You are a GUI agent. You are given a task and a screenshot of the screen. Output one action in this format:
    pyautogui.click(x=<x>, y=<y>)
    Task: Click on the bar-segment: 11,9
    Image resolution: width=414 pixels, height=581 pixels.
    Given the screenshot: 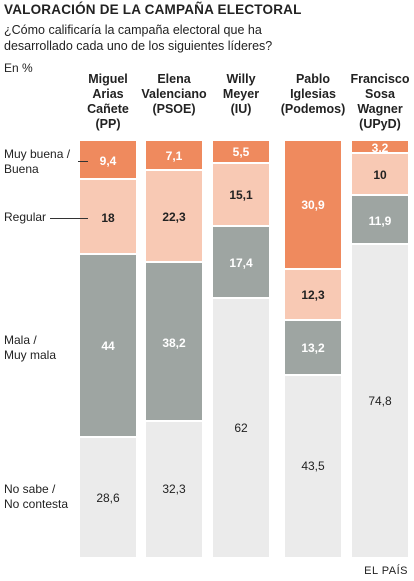 What is the action you would take?
    pyautogui.click(x=380, y=220)
    